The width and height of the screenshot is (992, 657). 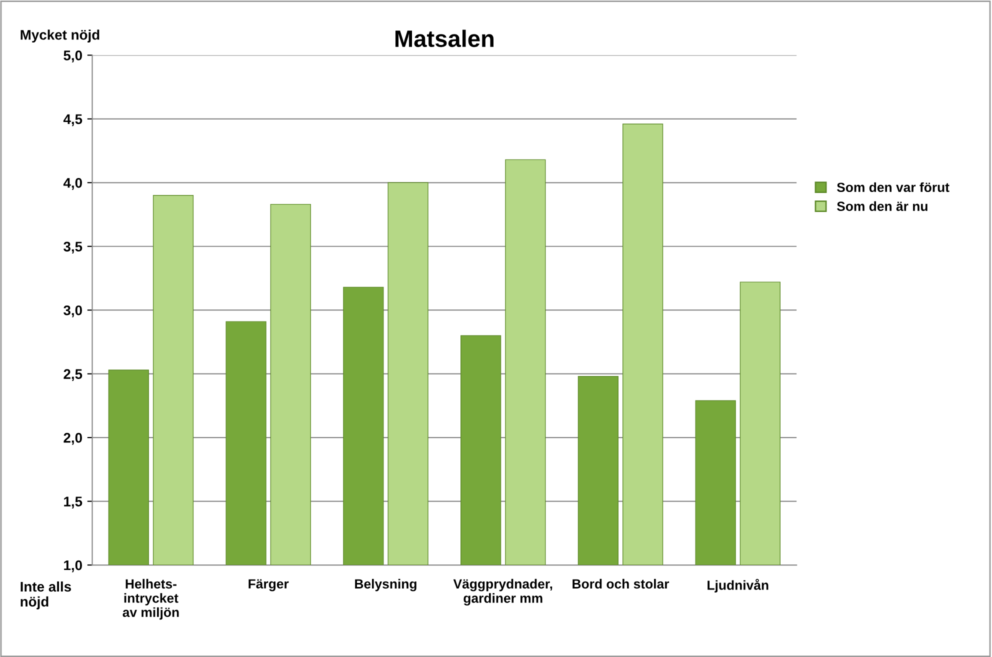 I want to click on x-tick-label: Helhets- intrycket av miljön, so click(x=150, y=599).